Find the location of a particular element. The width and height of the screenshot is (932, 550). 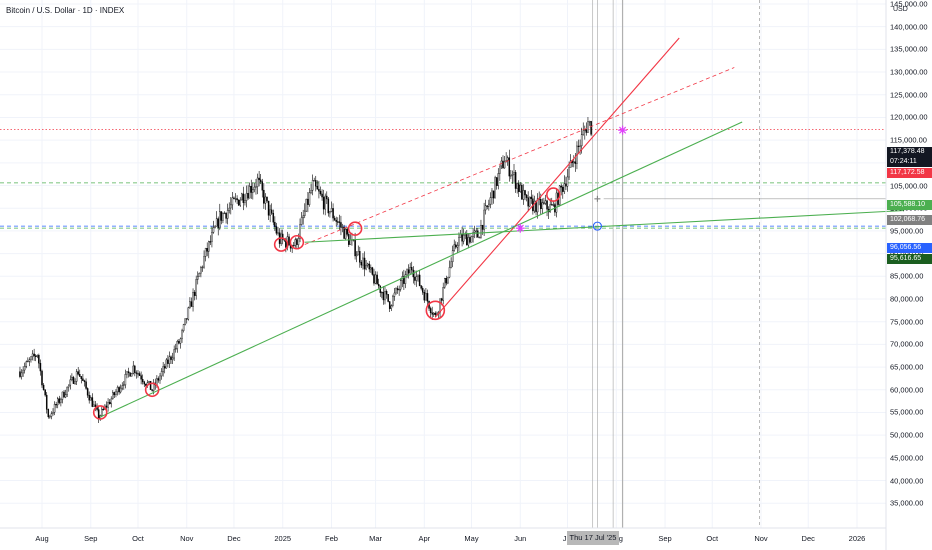

star-stroke is located at coordinates (622, 130).